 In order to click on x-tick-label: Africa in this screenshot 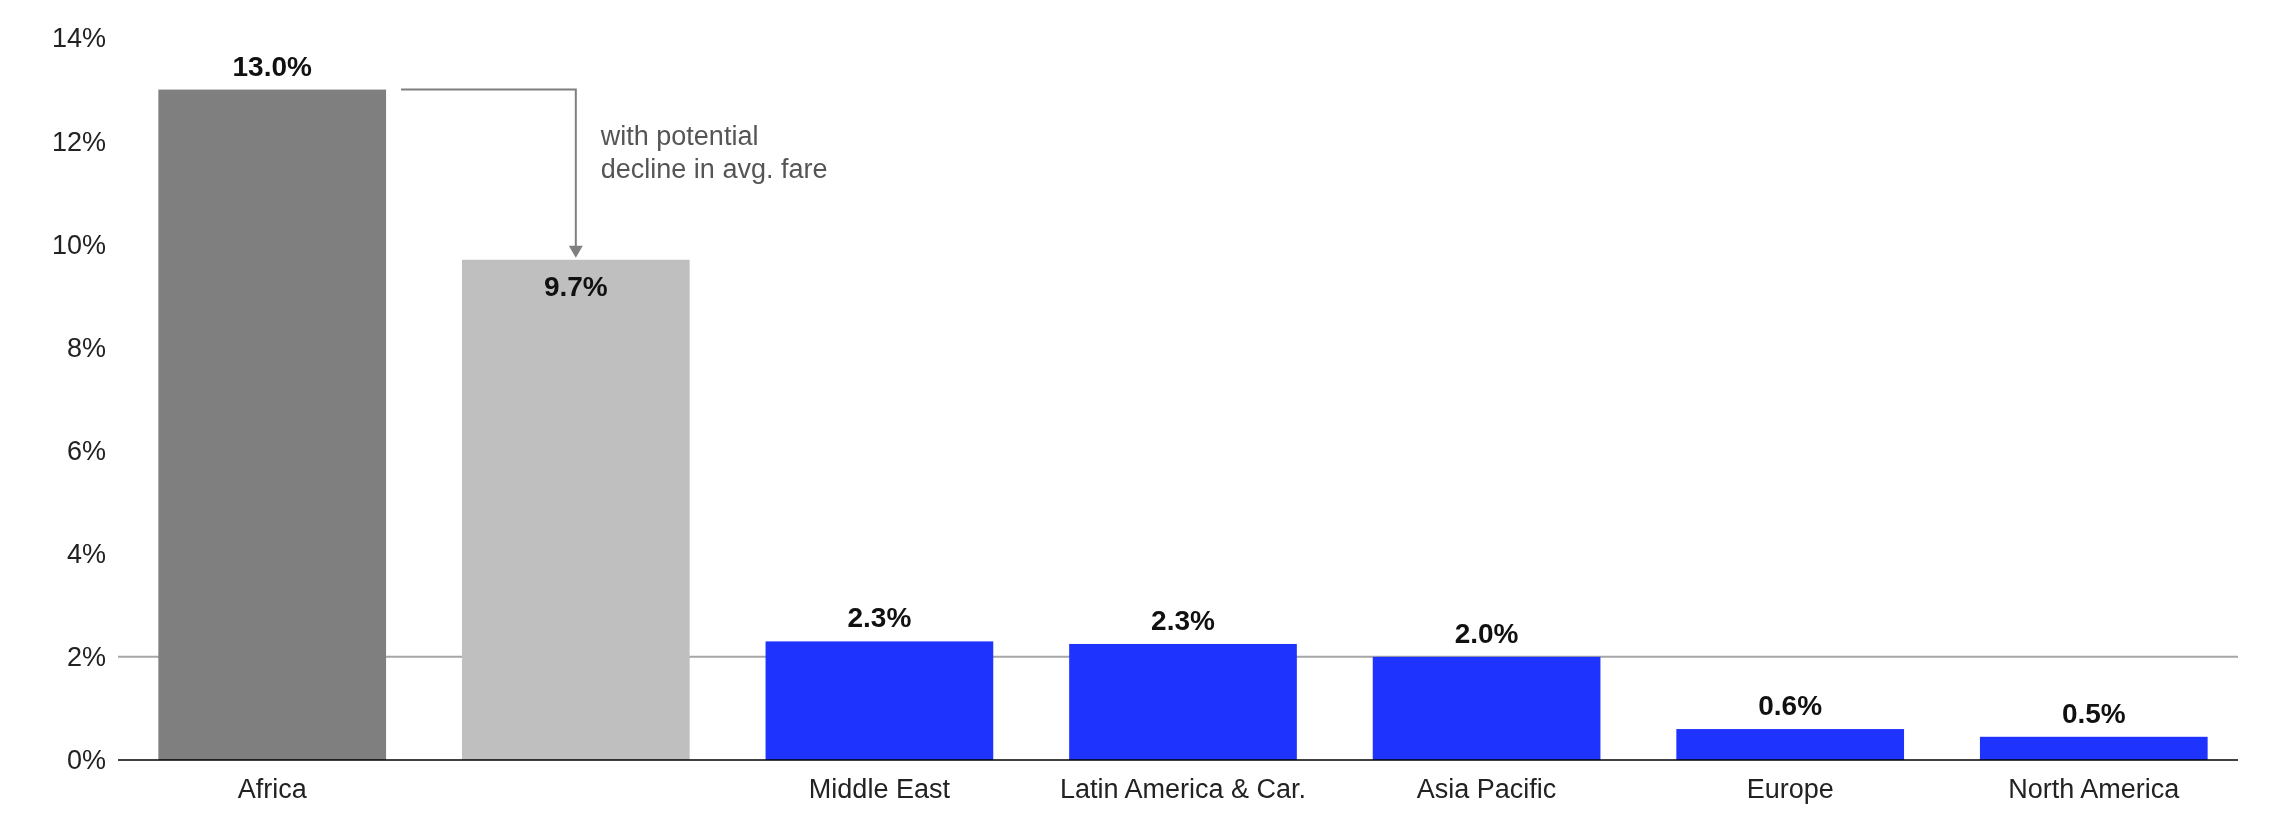, I will do `click(272, 789)`.